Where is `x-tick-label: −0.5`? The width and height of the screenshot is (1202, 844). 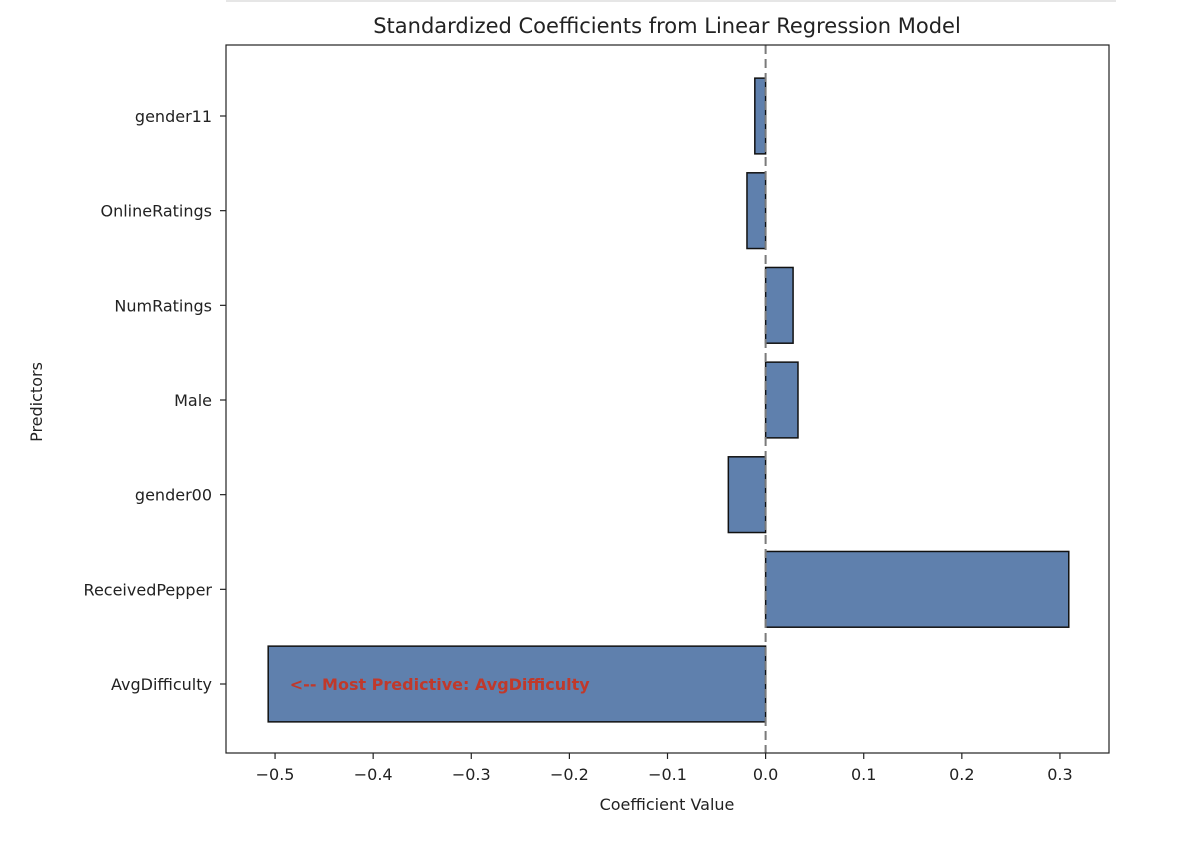 x-tick-label: −0.5 is located at coordinates (275, 774).